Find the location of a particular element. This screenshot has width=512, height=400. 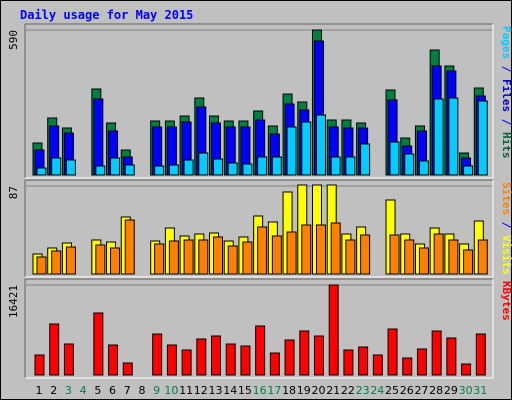

x-tick-day-27: 27 is located at coordinates (421, 390).